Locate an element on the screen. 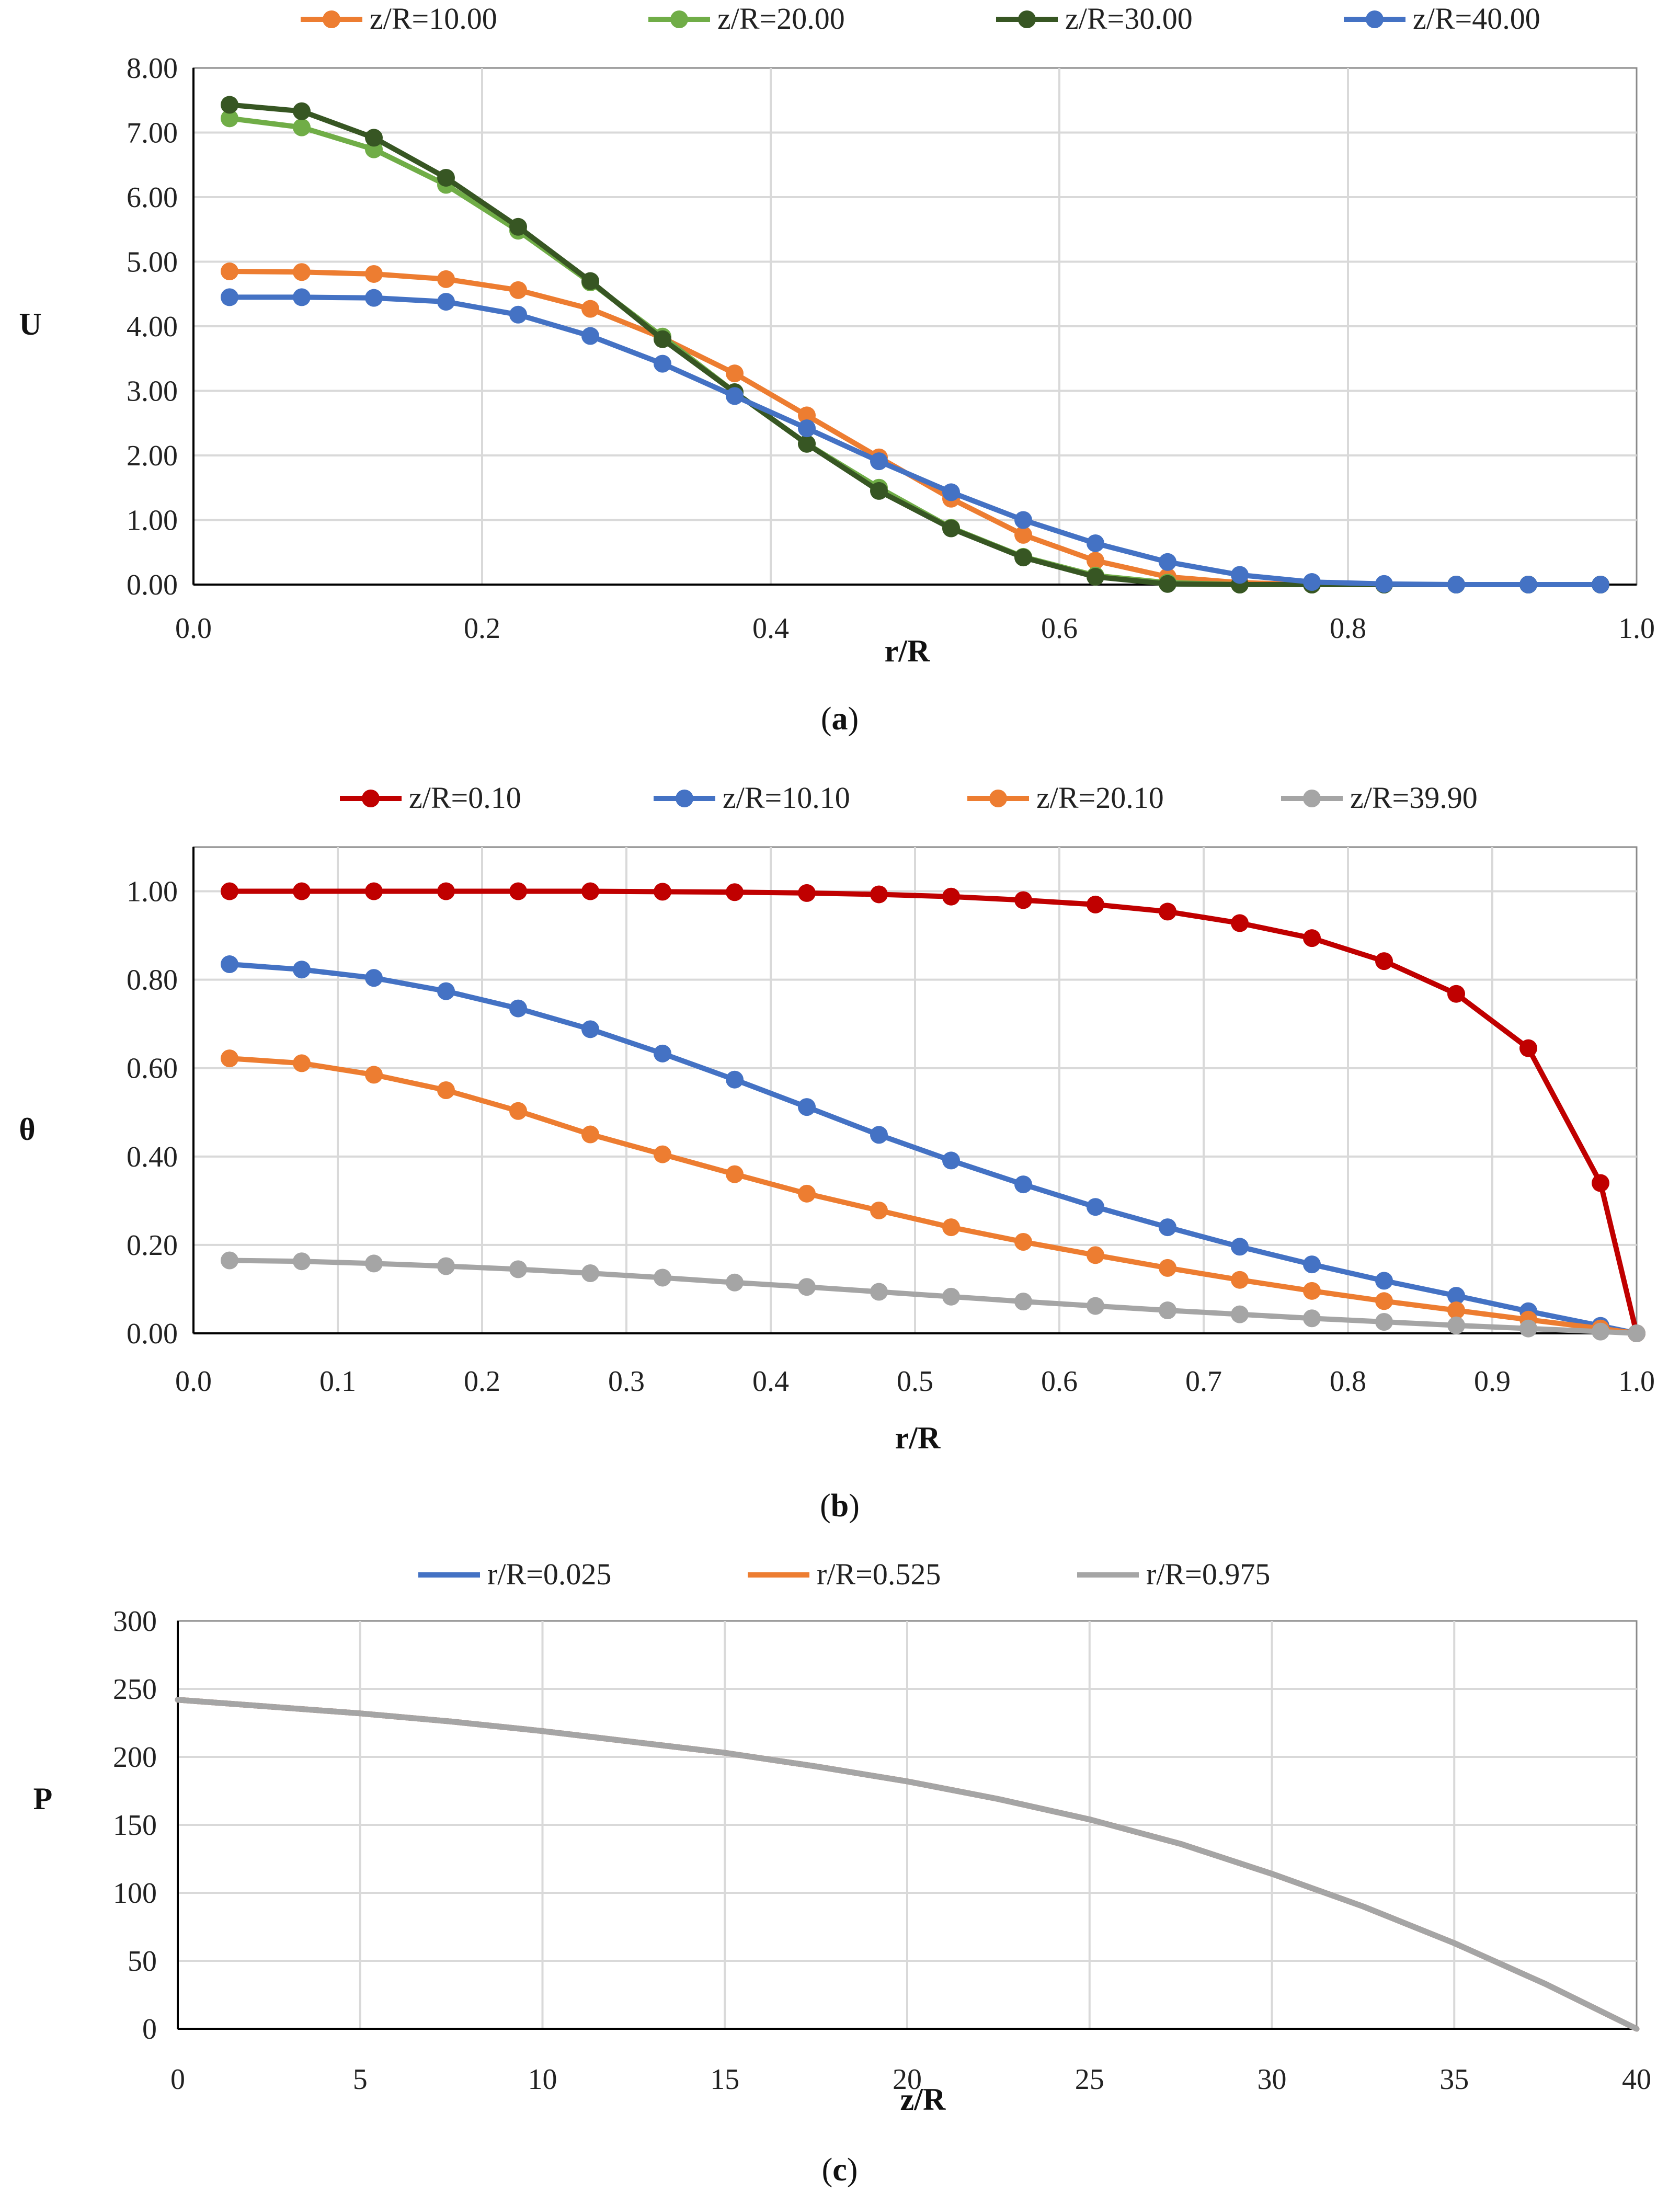 The width and height of the screenshot is (1680, 2205). y-tick-label: 6.00 is located at coordinates (152, 197).